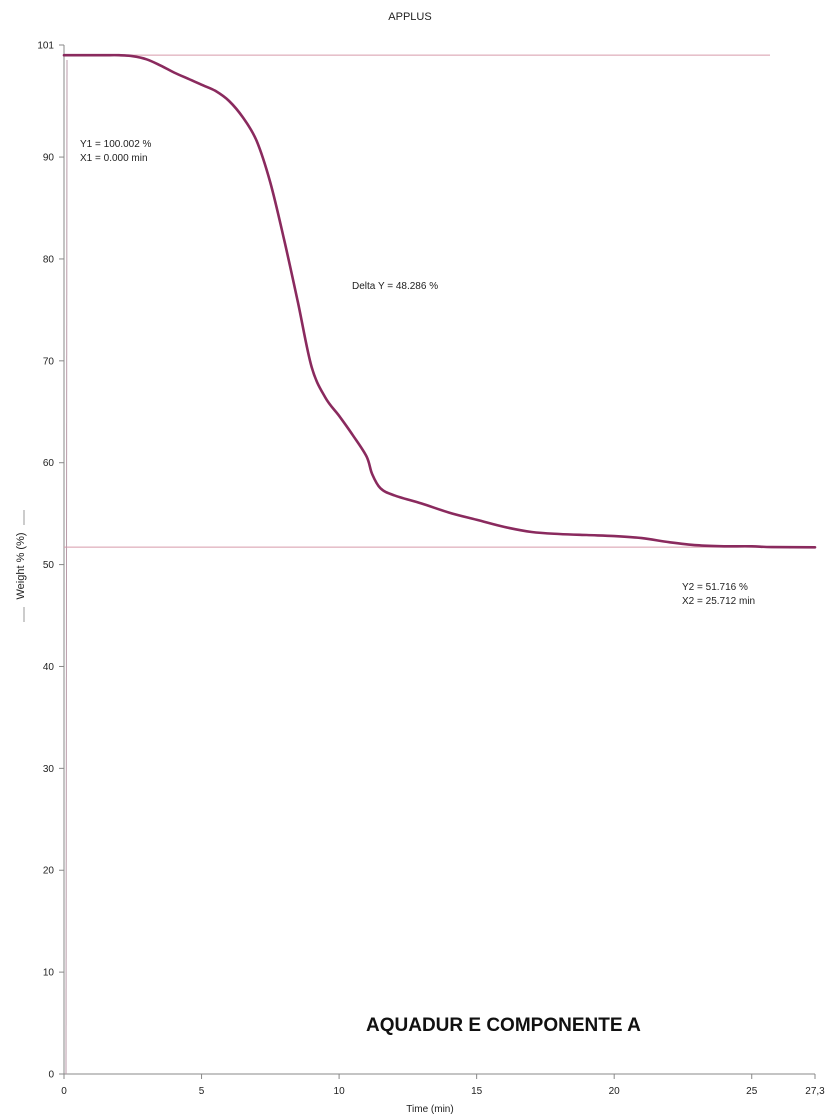 The width and height of the screenshot is (835, 1117). What do you see at coordinates (752, 1091) in the screenshot?
I see `x-tick-label: 25` at bounding box center [752, 1091].